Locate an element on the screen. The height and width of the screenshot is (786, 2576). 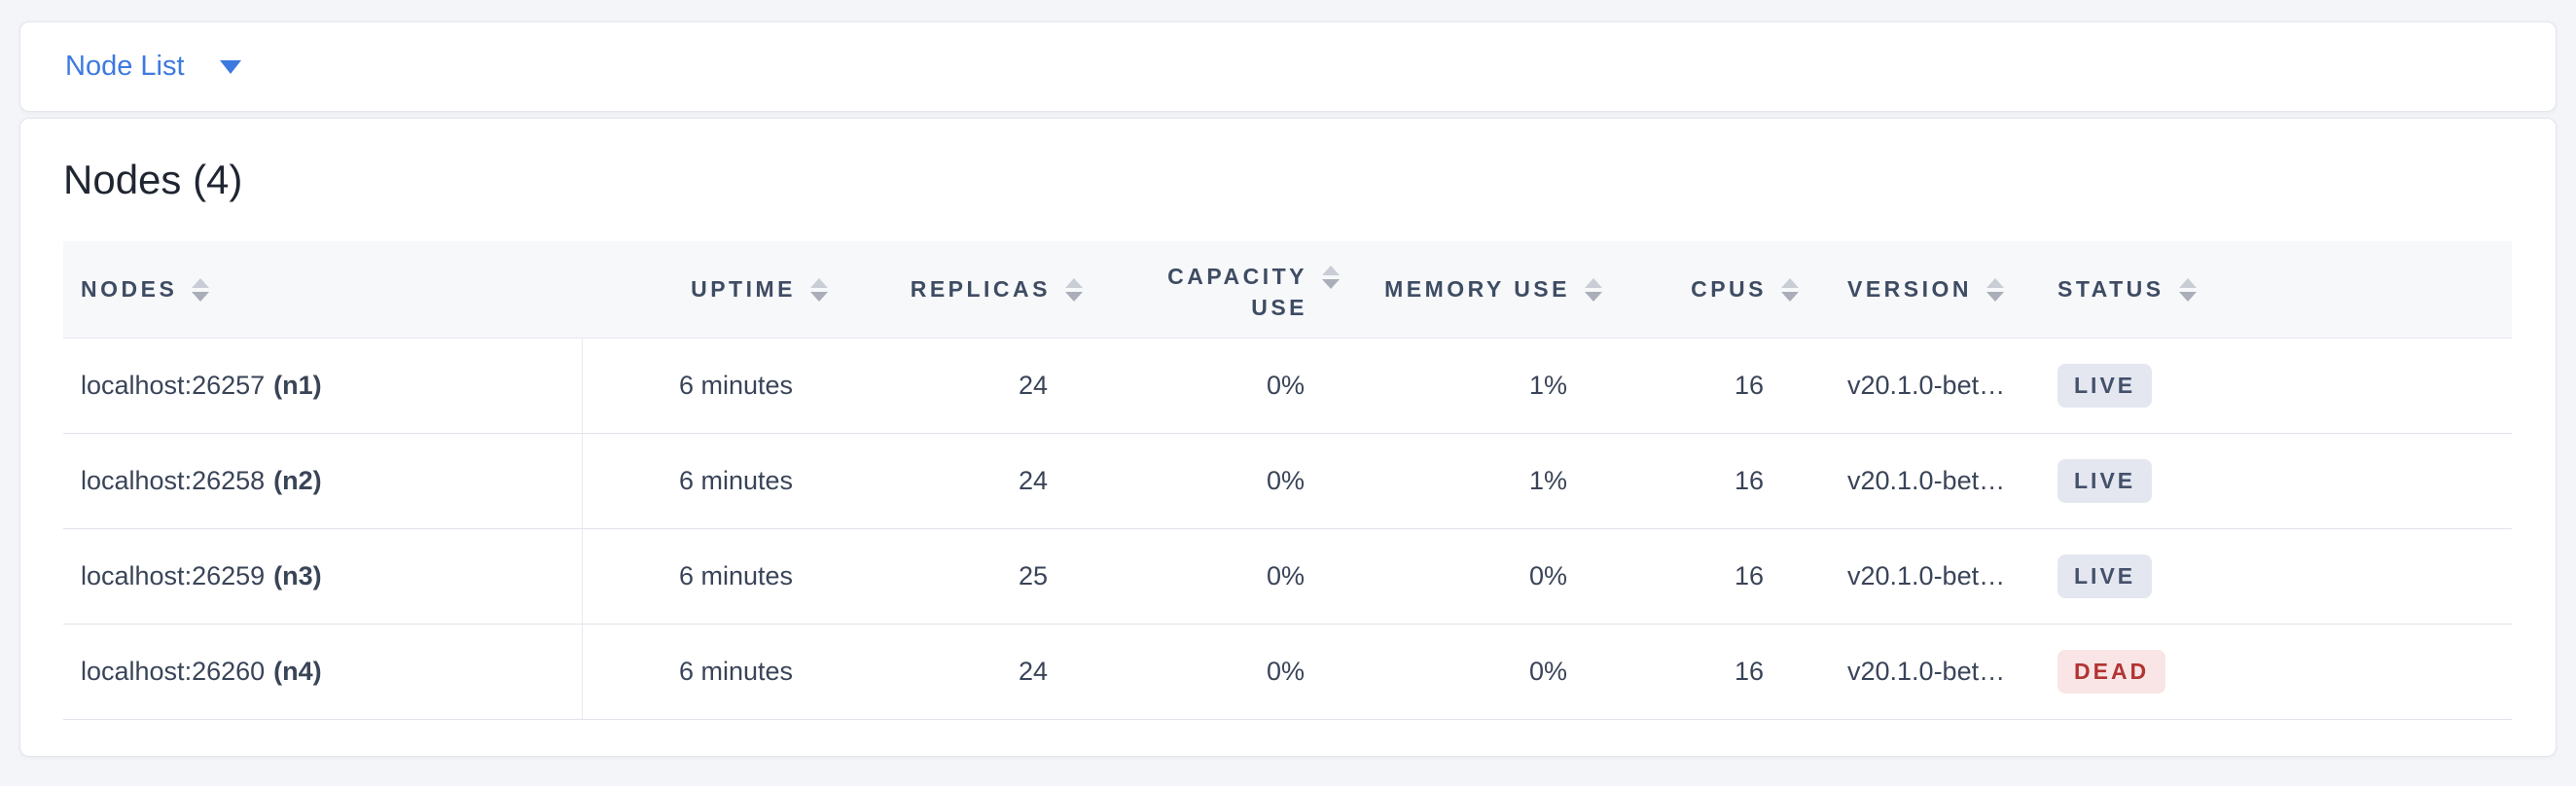
node-id: (n3) is located at coordinates (297, 576).